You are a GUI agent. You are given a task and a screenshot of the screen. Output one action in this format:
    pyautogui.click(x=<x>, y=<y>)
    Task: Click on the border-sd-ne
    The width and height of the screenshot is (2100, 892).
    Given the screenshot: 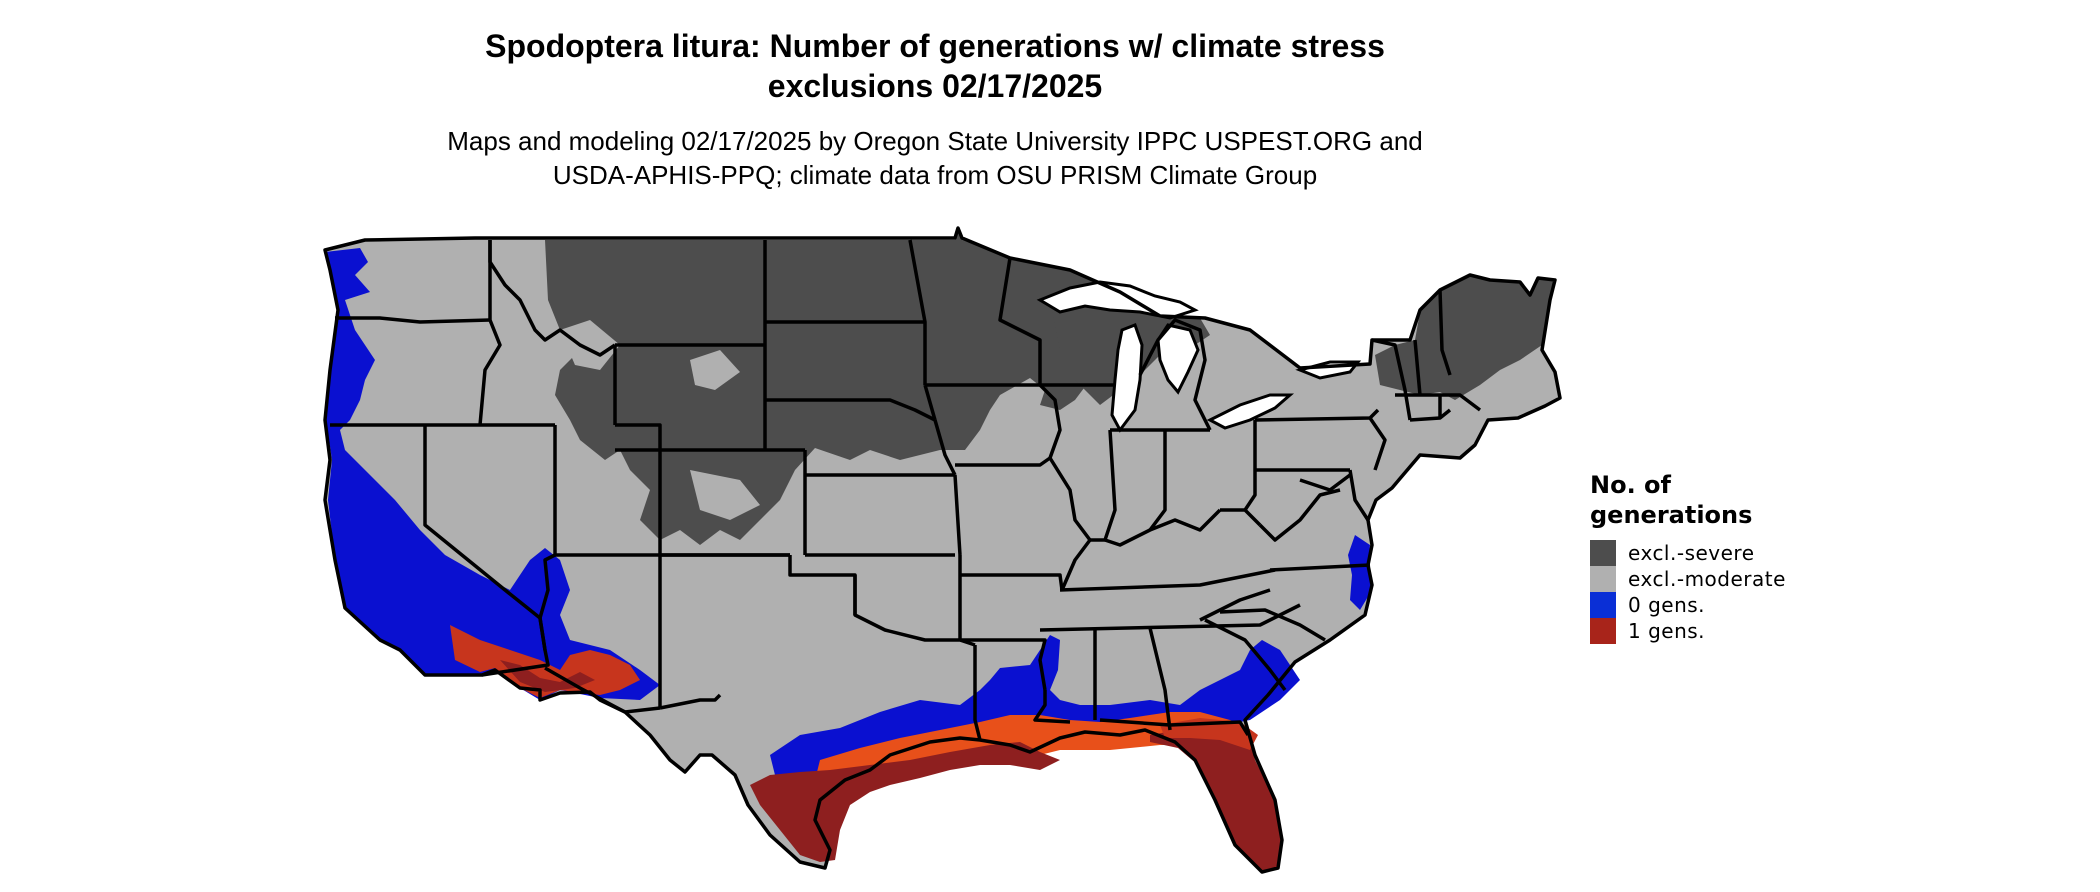 What is the action you would take?
    pyautogui.click(x=850, y=410)
    